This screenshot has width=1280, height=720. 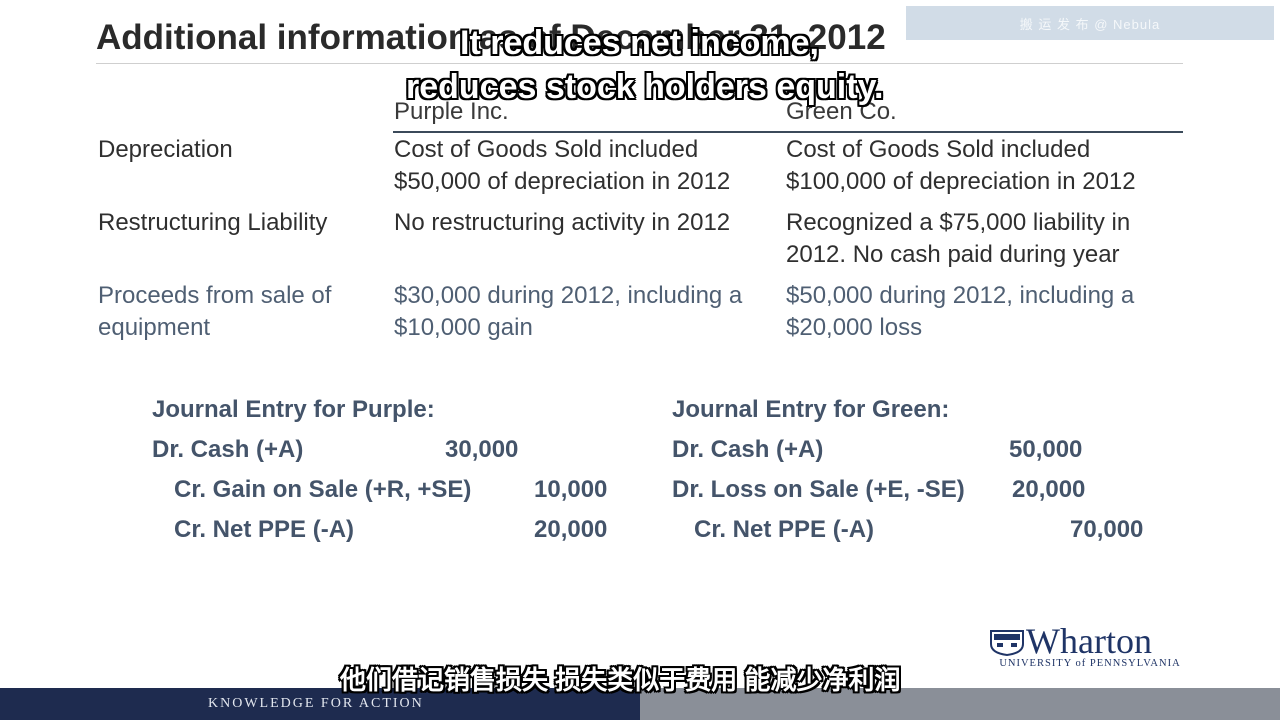 What do you see at coordinates (165, 149) in the screenshot?
I see `row-label-depreciation: Depreciation` at bounding box center [165, 149].